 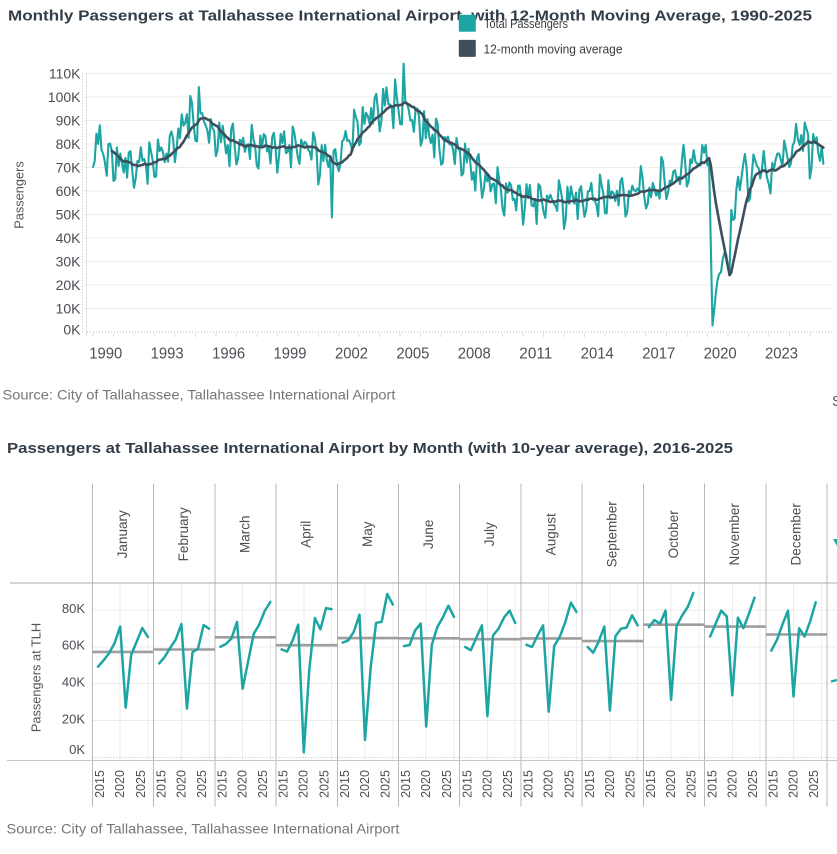 What do you see at coordinates (834, 402) in the screenshot?
I see `svg-text: S` at bounding box center [834, 402].